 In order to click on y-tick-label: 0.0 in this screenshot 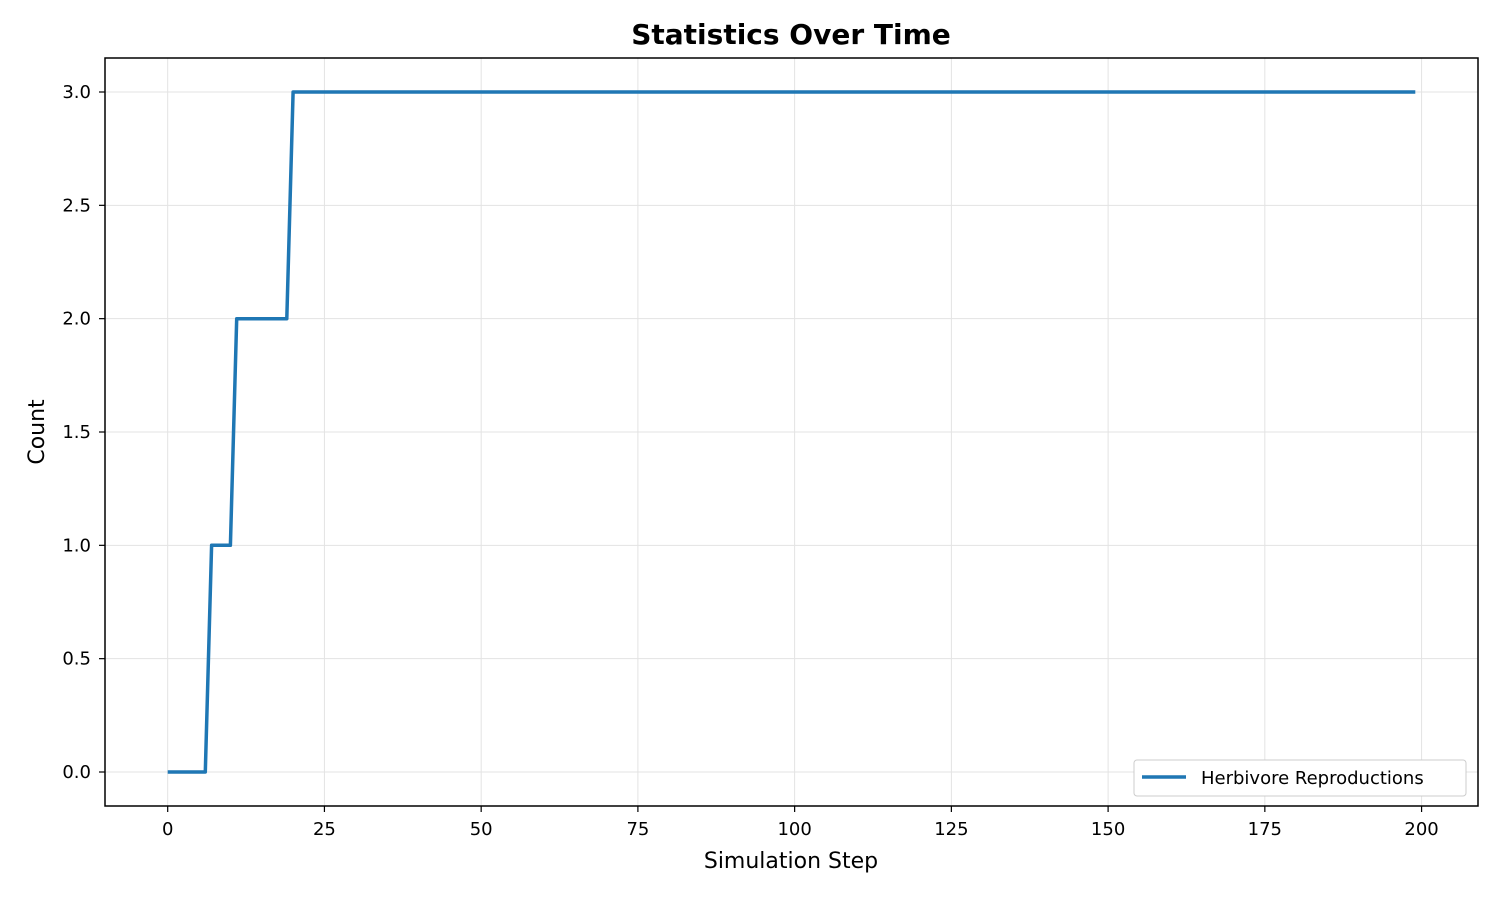, I will do `click(76, 772)`.